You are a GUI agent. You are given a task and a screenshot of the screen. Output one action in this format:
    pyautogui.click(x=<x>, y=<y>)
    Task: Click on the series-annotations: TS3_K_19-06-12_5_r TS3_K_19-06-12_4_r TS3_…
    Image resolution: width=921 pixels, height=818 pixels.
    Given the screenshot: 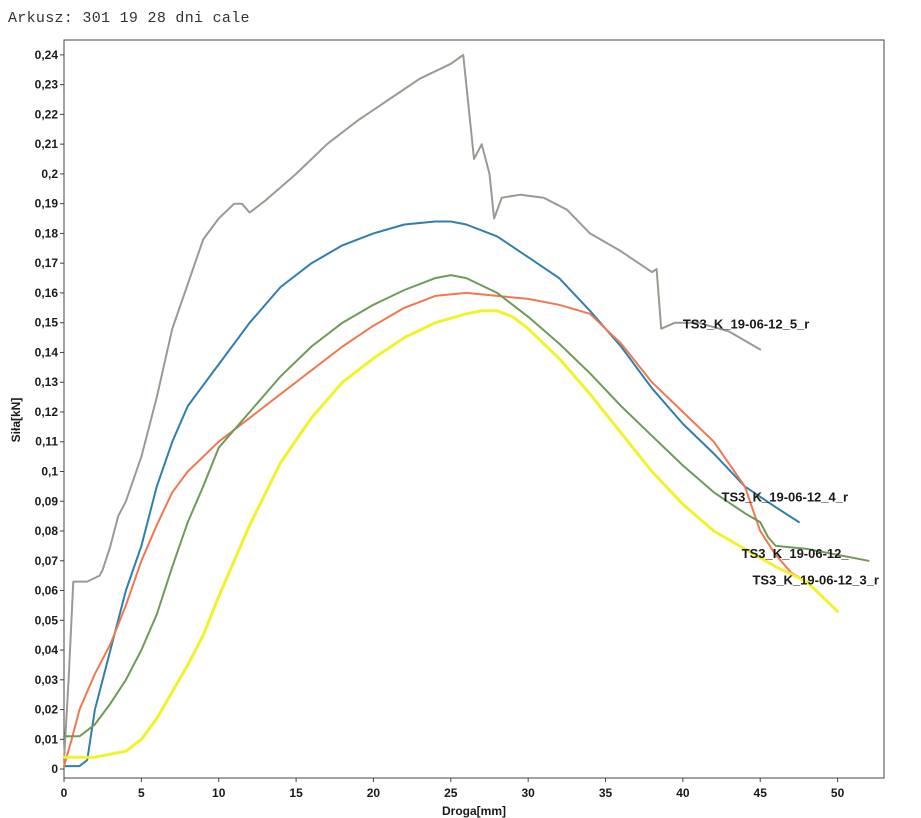 What is the action you would take?
    pyautogui.click(x=781, y=452)
    